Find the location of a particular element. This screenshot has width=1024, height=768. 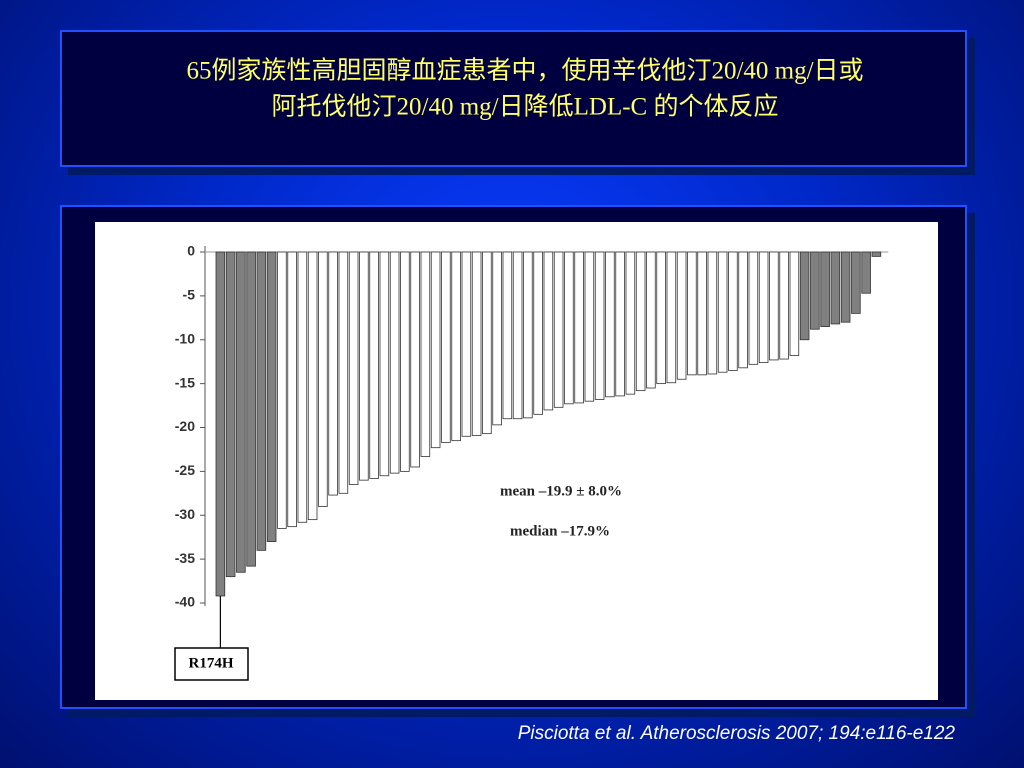

callout: R174H is located at coordinates (211, 663).